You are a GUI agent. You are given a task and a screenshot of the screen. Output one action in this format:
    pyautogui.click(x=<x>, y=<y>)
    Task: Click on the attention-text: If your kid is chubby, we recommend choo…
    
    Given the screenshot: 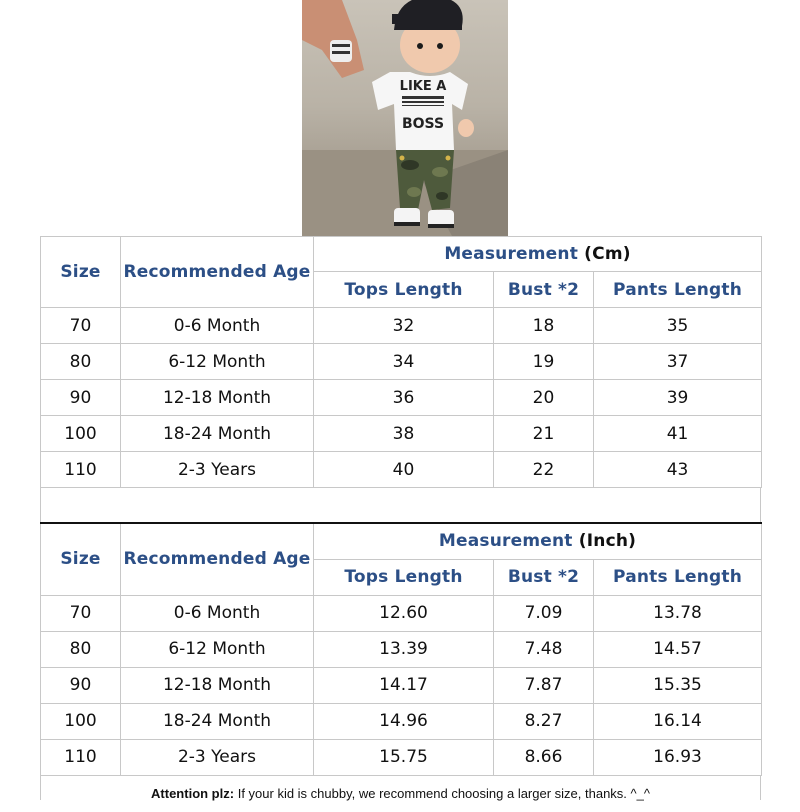 What is the action you would take?
    pyautogui.click(x=443, y=793)
    